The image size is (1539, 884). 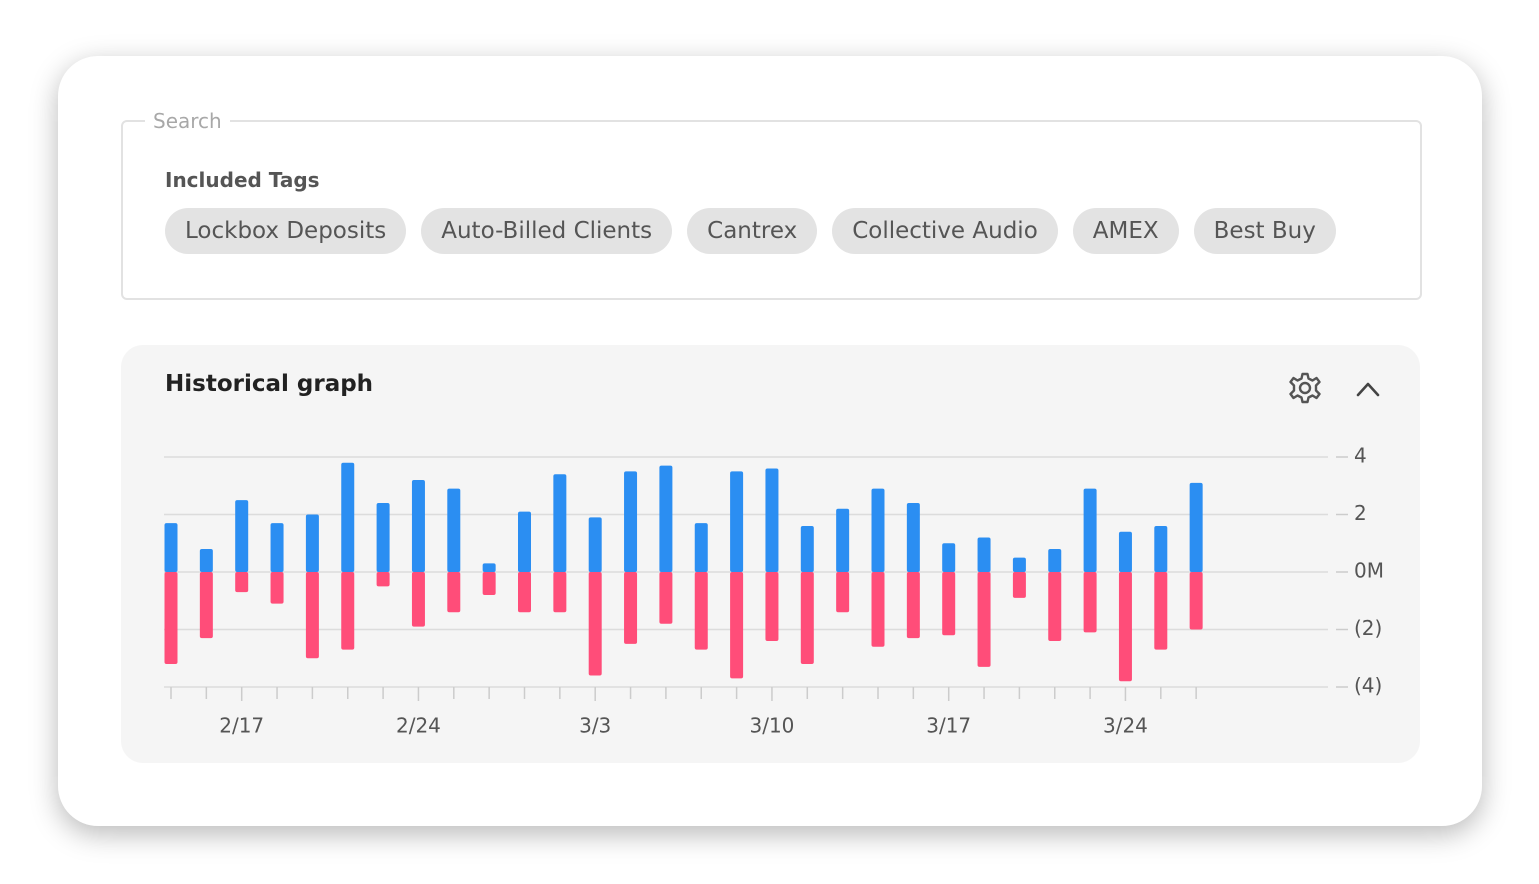 What do you see at coordinates (241, 726) in the screenshot?
I see `x-tick-label: 2/17` at bounding box center [241, 726].